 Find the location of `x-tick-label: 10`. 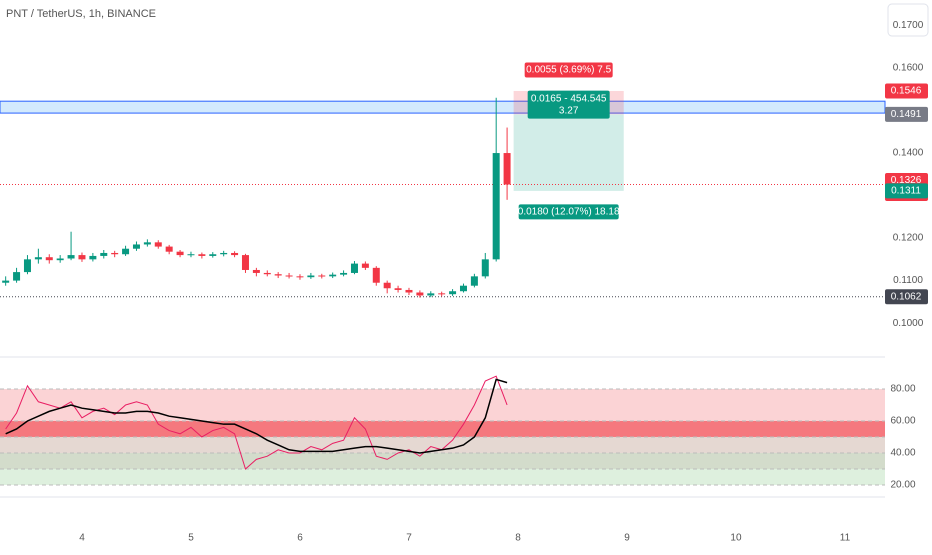

x-tick-label: 10 is located at coordinates (736, 538).